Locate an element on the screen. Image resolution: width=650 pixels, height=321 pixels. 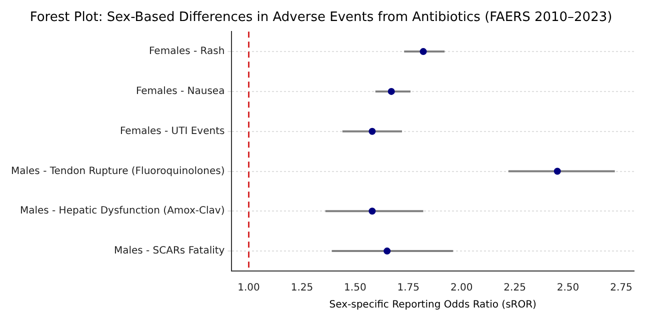
x-tick-label: 1.00 is located at coordinates (249, 288).